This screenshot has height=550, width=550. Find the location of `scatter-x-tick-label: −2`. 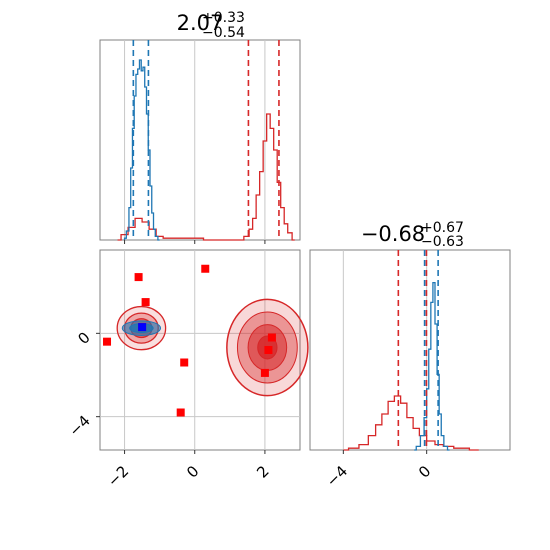

scatter-x-tick-label: −2 is located at coordinates (118, 476).